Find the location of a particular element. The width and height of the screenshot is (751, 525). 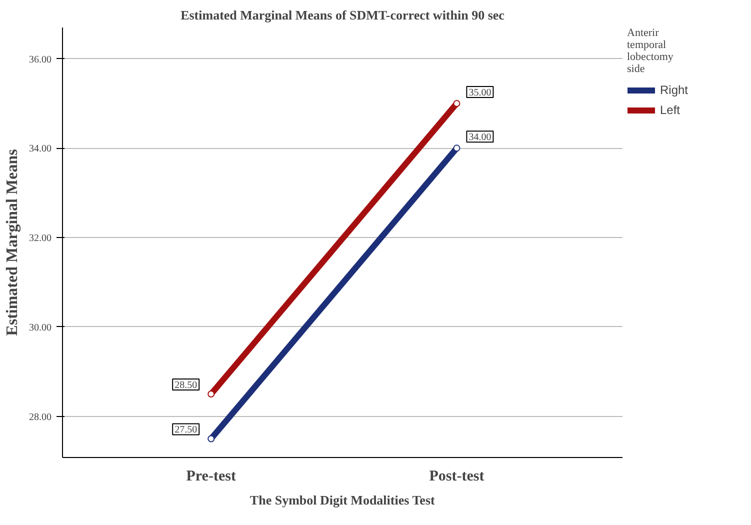

data-label: 34.00 is located at coordinates (480, 138).